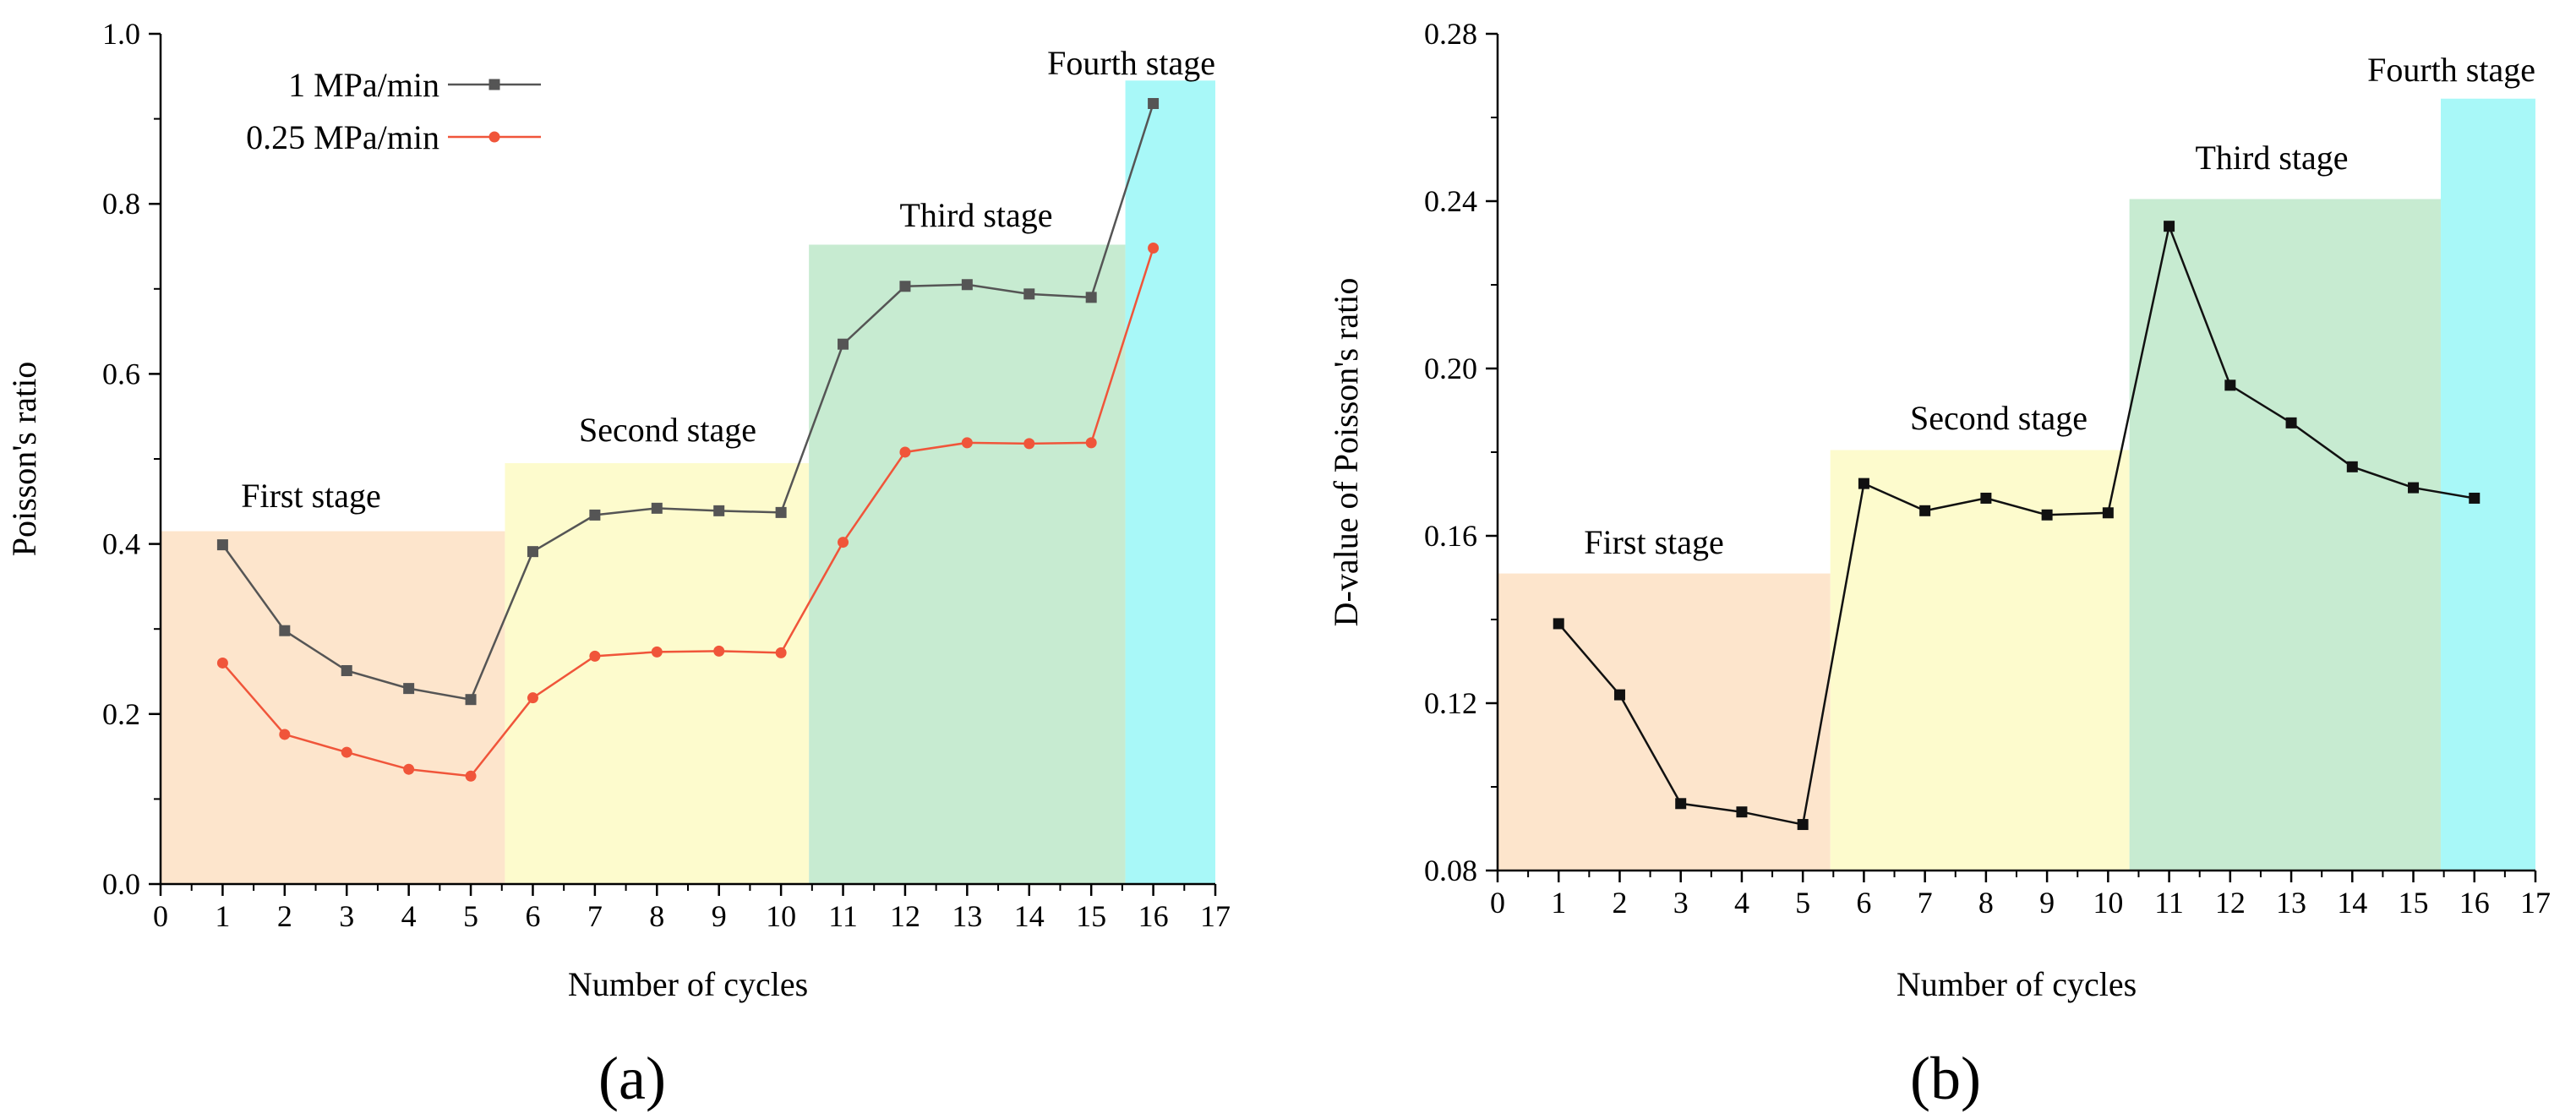 This screenshot has height=1119, width=2576. What do you see at coordinates (121, 204) in the screenshot?
I see `y-tick-label: 0.8` at bounding box center [121, 204].